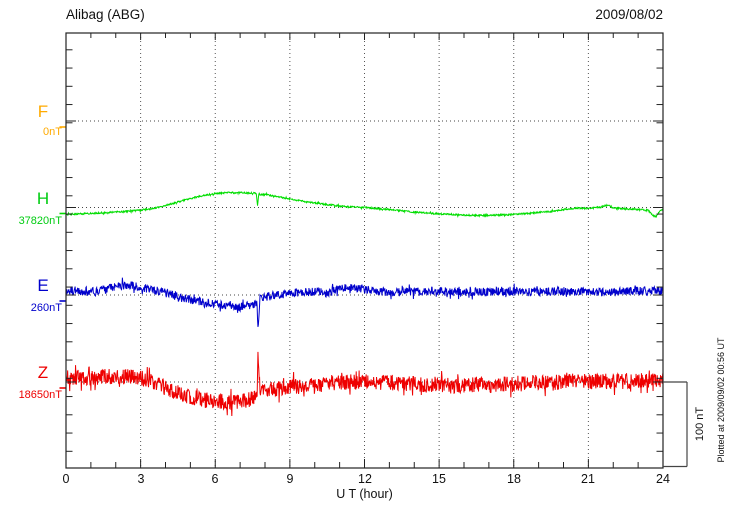 The height and width of the screenshot is (520, 730). Describe the element at coordinates (105, 14) in the screenshot. I see `station-title: Alibag (ABG)` at that location.